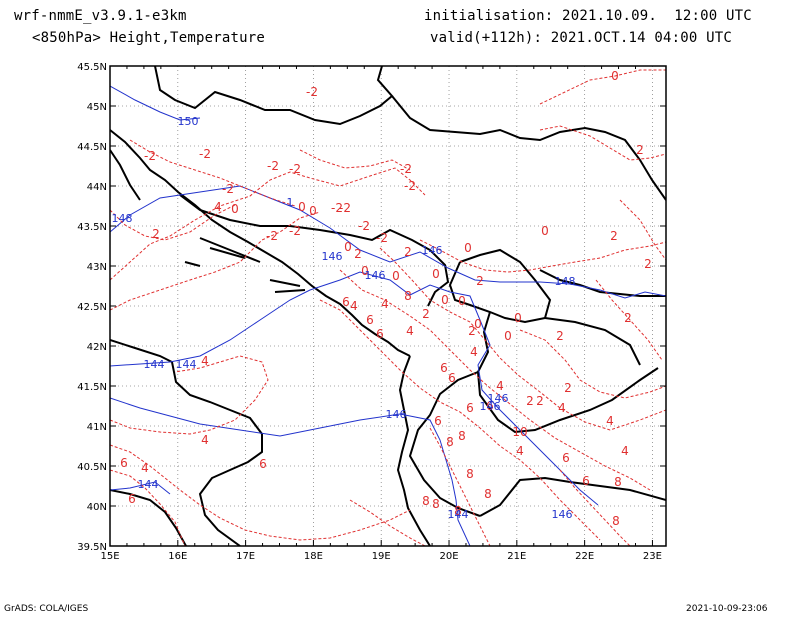 The image size is (800, 618). Describe the element at coordinates (92, 547) in the screenshot. I see `lat-tick-label: 39.5N` at that location.